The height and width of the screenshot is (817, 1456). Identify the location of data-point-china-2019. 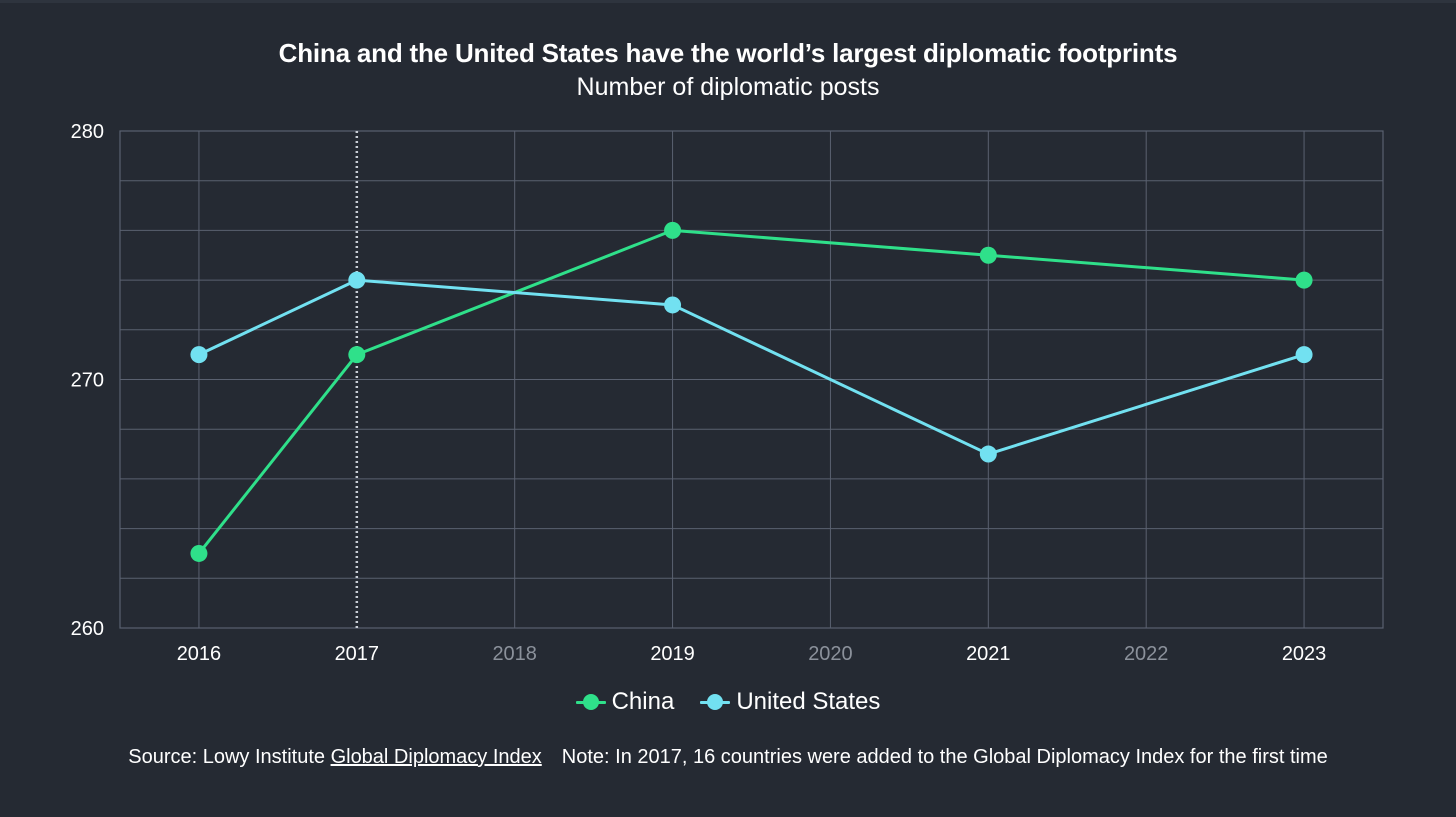
(673, 230).